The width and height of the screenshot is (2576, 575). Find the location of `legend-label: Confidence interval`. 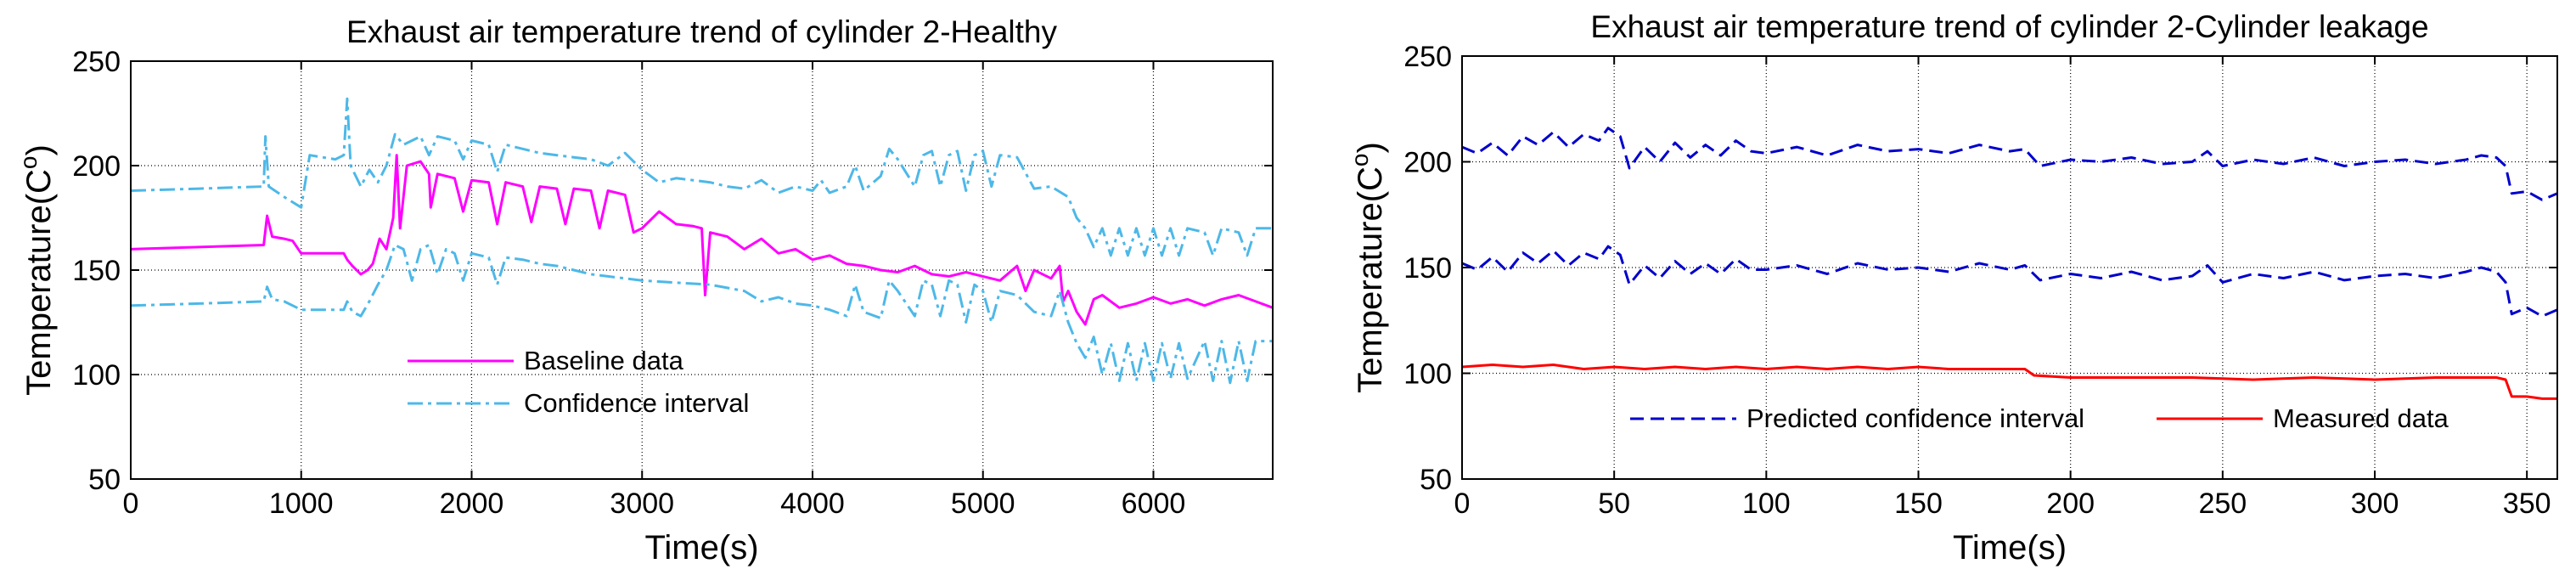

legend-label: Confidence interval is located at coordinates (636, 403).